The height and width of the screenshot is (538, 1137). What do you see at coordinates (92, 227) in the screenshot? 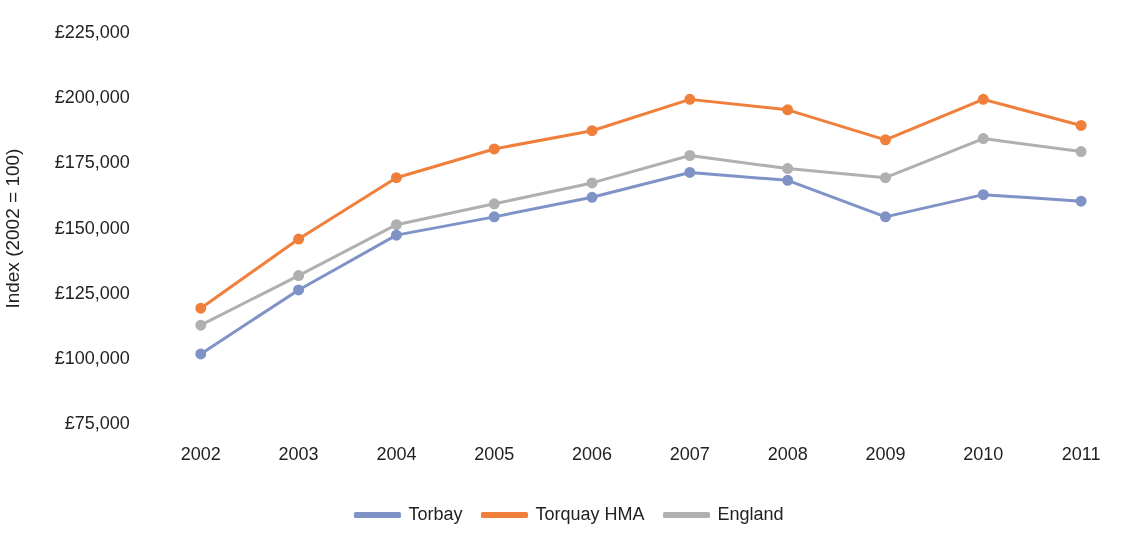
I see `y-tick-label: £150,000` at bounding box center [92, 227].